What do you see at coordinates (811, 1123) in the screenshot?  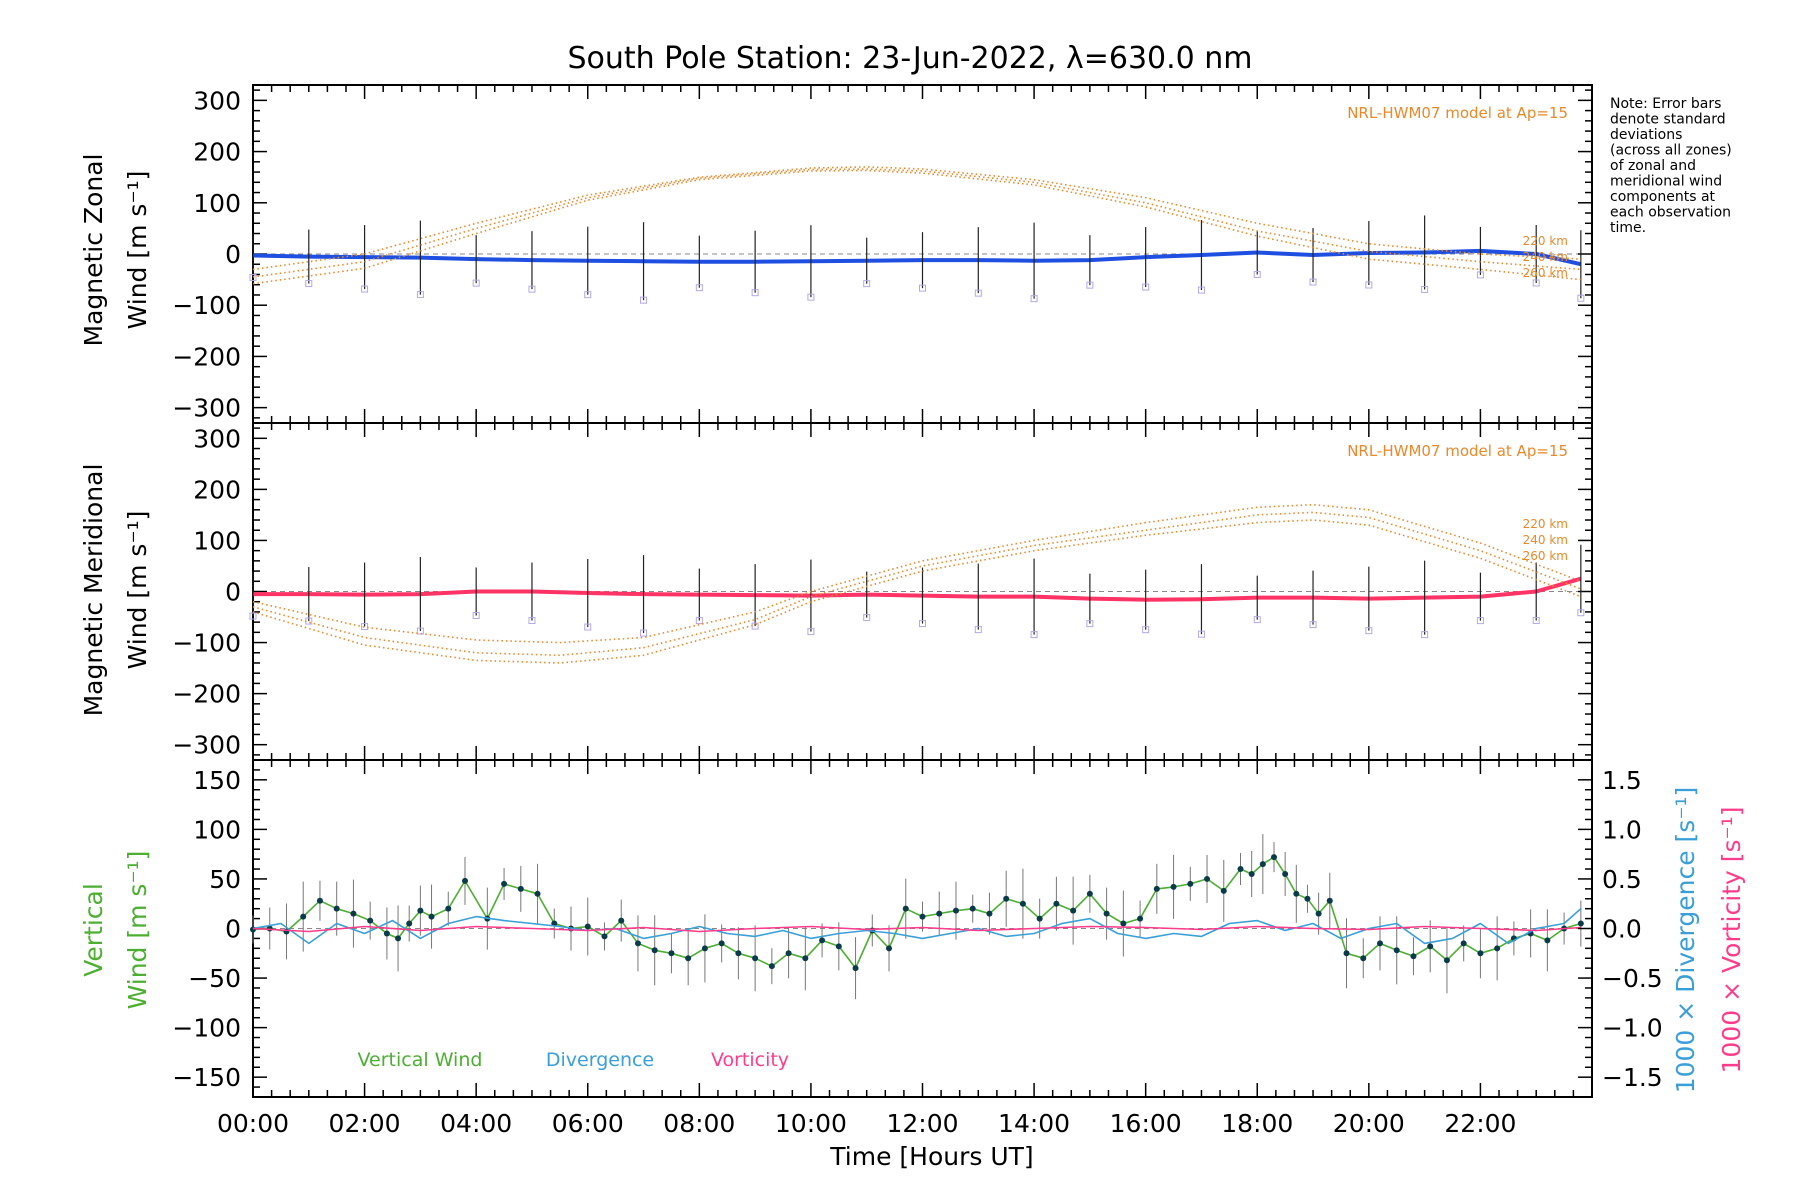 I see `x-tick-label: 10:00` at bounding box center [811, 1123].